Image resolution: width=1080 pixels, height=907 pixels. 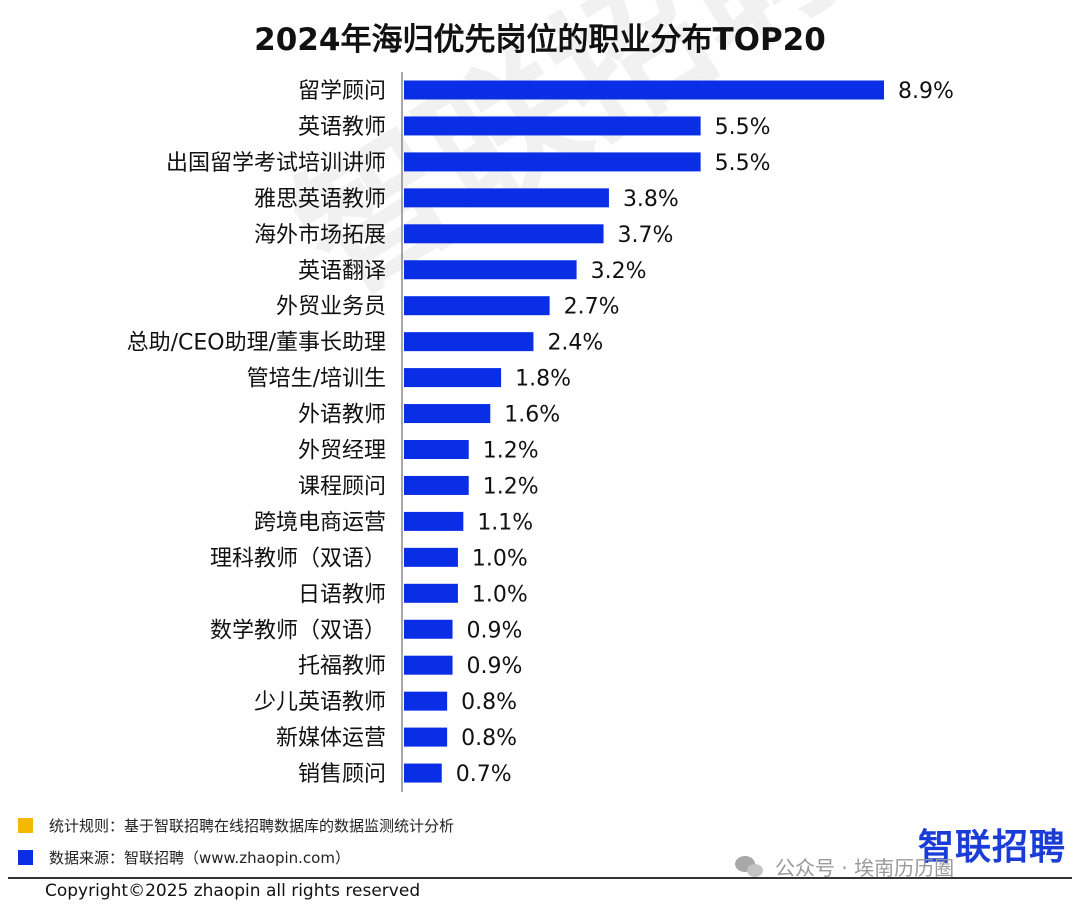 What do you see at coordinates (926, 91) in the screenshot?
I see `value-label: 8.9%` at bounding box center [926, 91].